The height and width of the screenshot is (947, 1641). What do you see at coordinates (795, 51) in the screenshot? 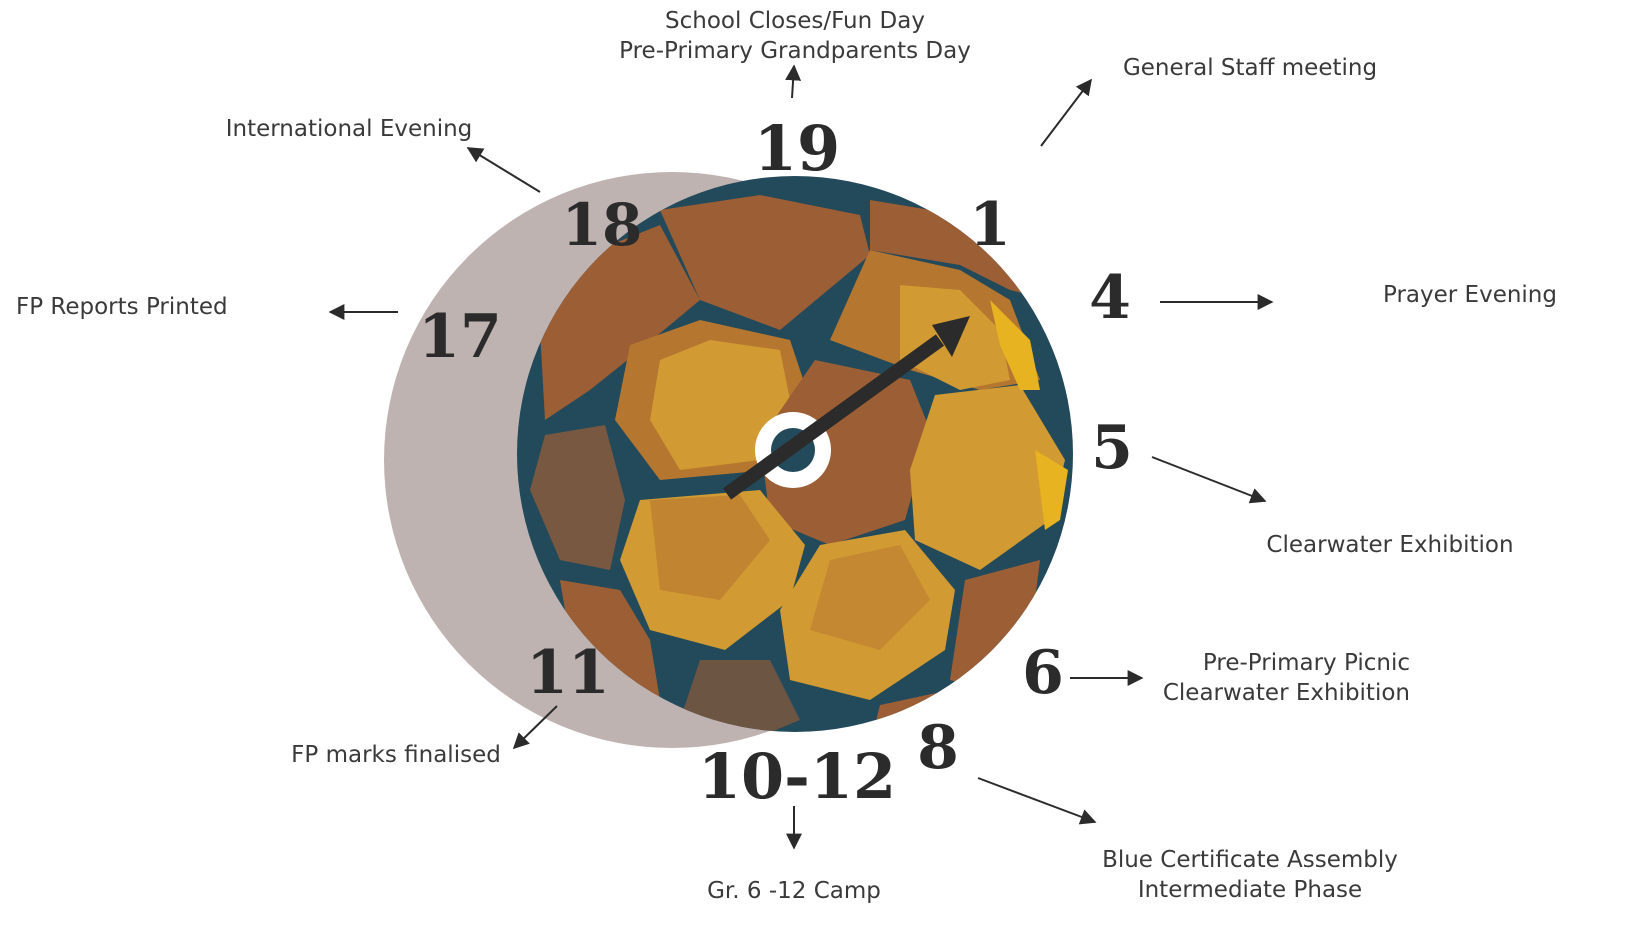
I see `event-19-line2: Pre-Primary Grandparents Day` at bounding box center [795, 51].